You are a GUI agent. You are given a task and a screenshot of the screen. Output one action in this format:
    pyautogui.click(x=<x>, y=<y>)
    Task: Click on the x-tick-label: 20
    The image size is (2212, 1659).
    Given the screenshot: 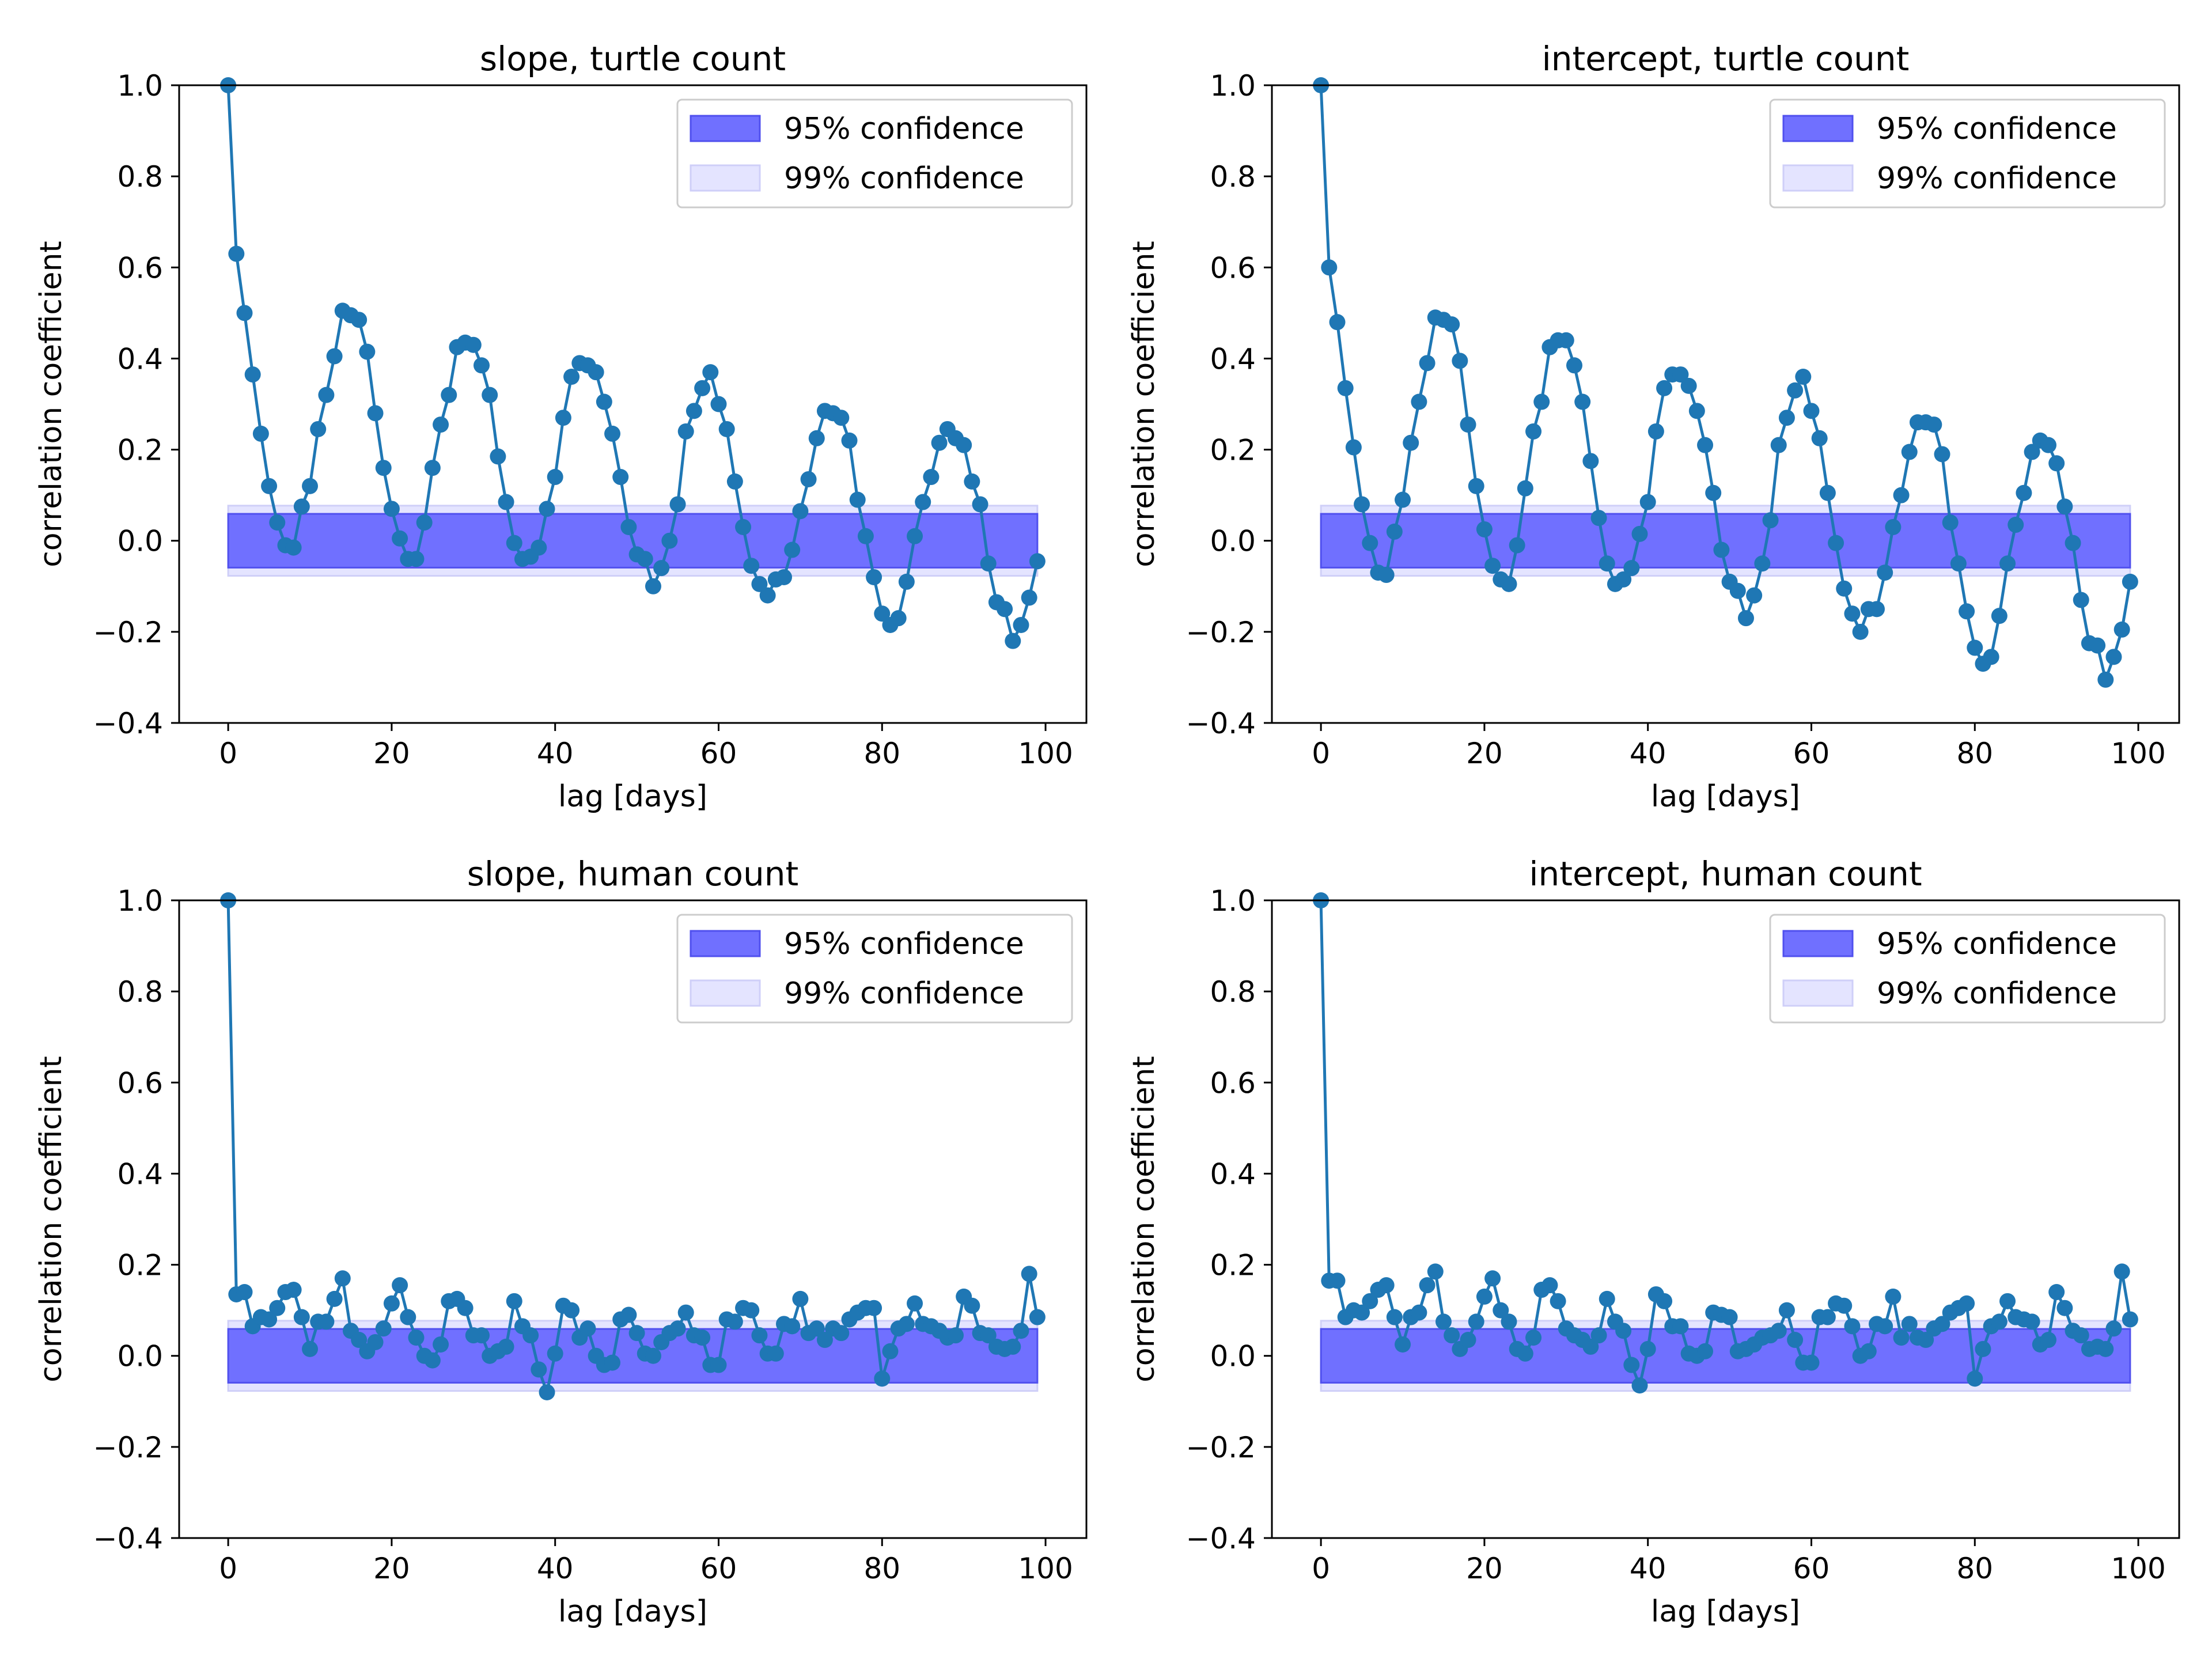 What is the action you would take?
    pyautogui.click(x=1484, y=753)
    